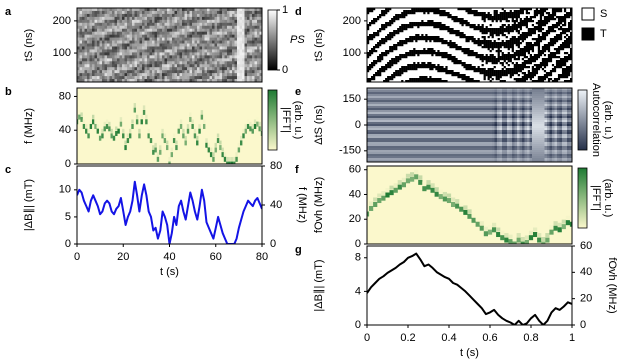 This screenshot has width=630, height=360. I want to click on fft-cell-faint, so click(206, 140).